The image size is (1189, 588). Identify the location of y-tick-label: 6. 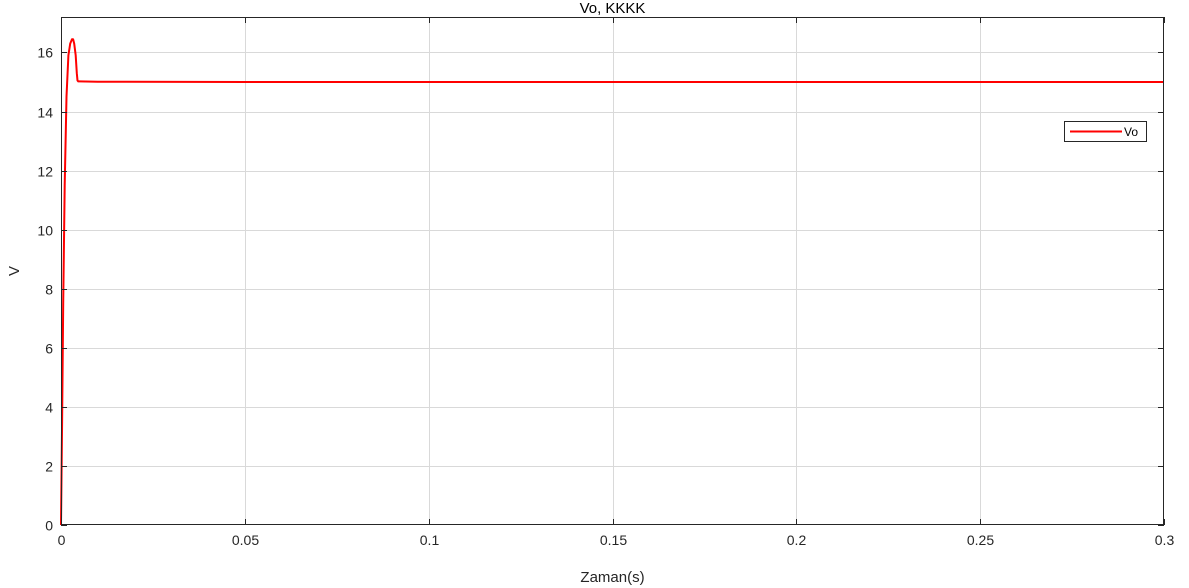
(49, 349).